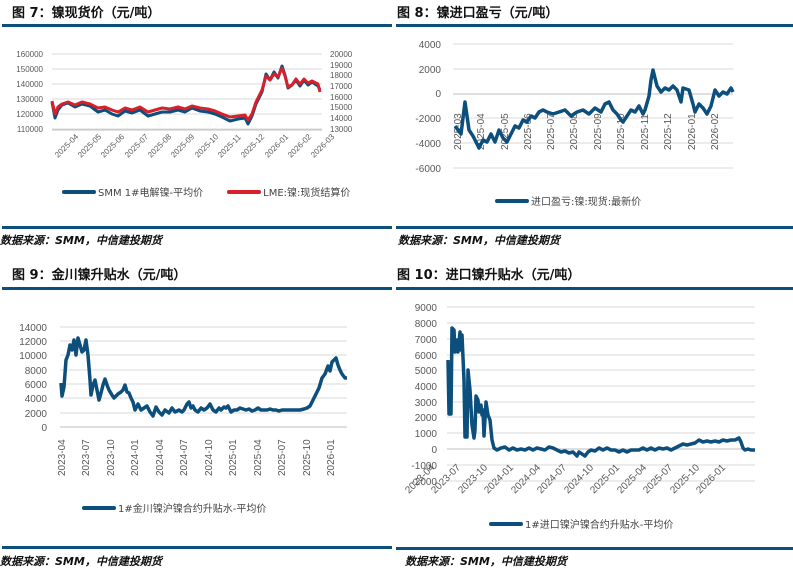 The height and width of the screenshot is (569, 793). I want to click on figure-8-legend: 进口盈亏:镍:现货:最新价, so click(580, 200).